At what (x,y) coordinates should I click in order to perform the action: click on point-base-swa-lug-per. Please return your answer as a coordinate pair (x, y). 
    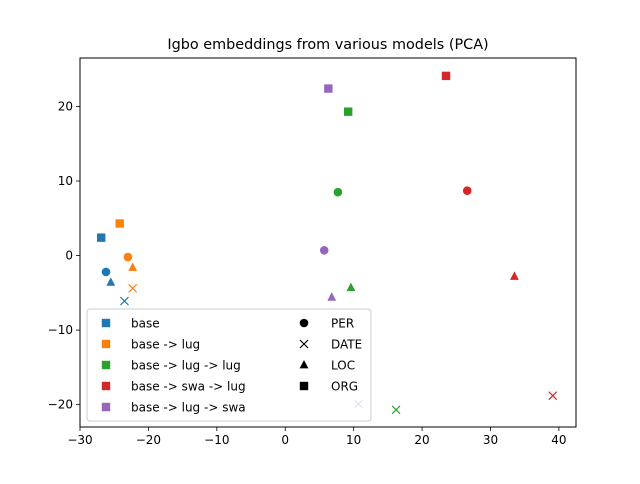
    Looking at the image, I should click on (467, 190).